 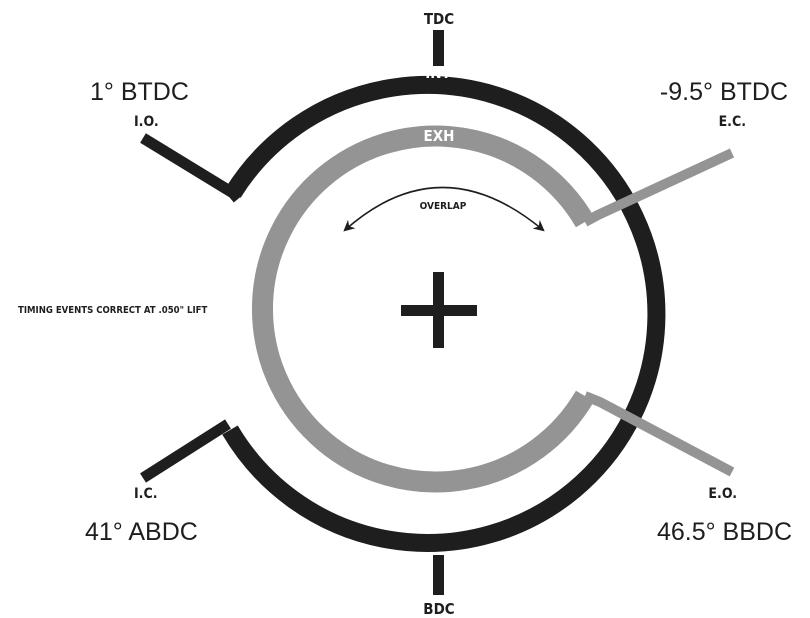 I want to click on exhaust-close-line, so click(x=658, y=187).